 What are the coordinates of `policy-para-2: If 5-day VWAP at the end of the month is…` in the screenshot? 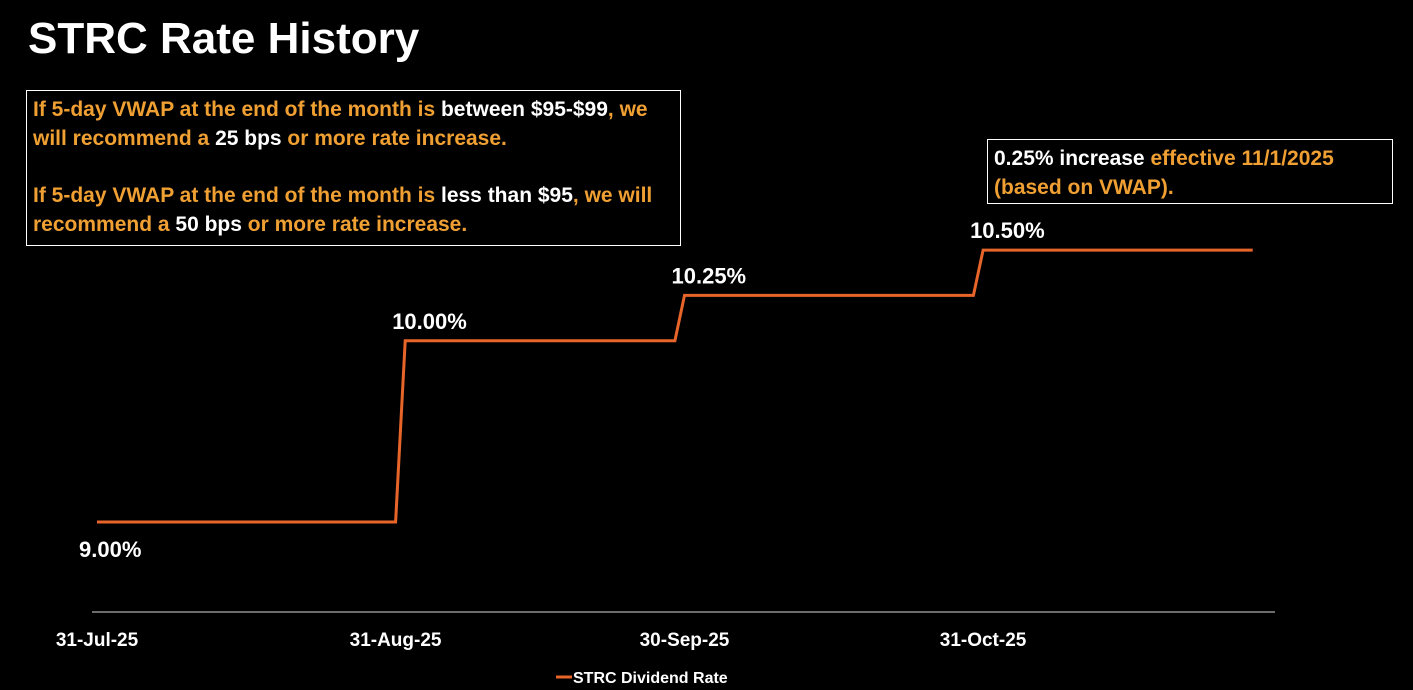 It's located at (353, 210).